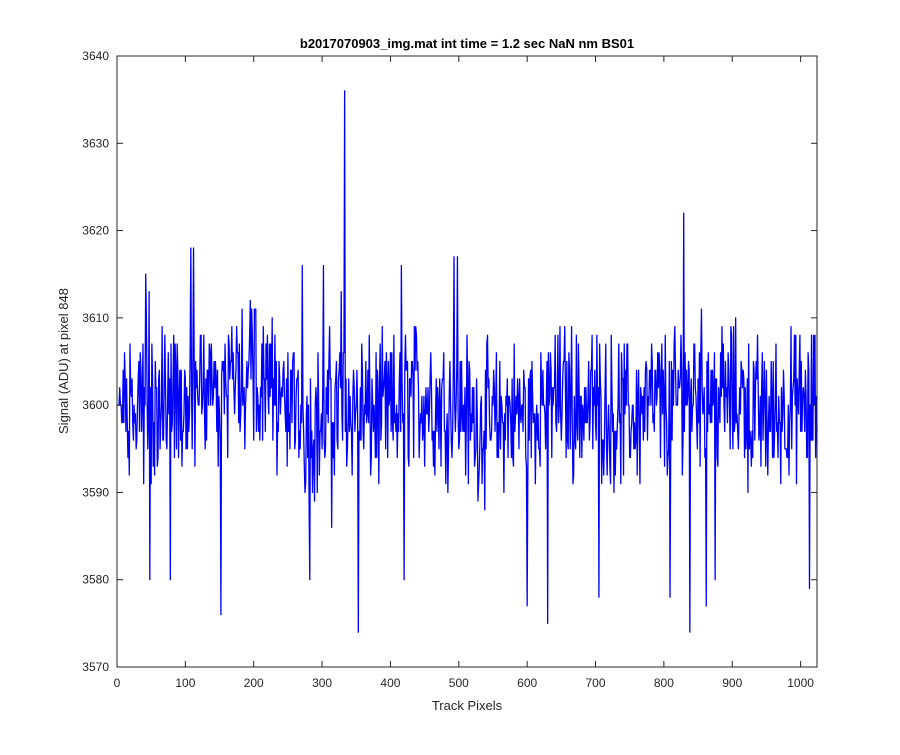 This screenshot has height=755, width=900. What do you see at coordinates (254, 683) in the screenshot?
I see `x-tick-label: 200` at bounding box center [254, 683].